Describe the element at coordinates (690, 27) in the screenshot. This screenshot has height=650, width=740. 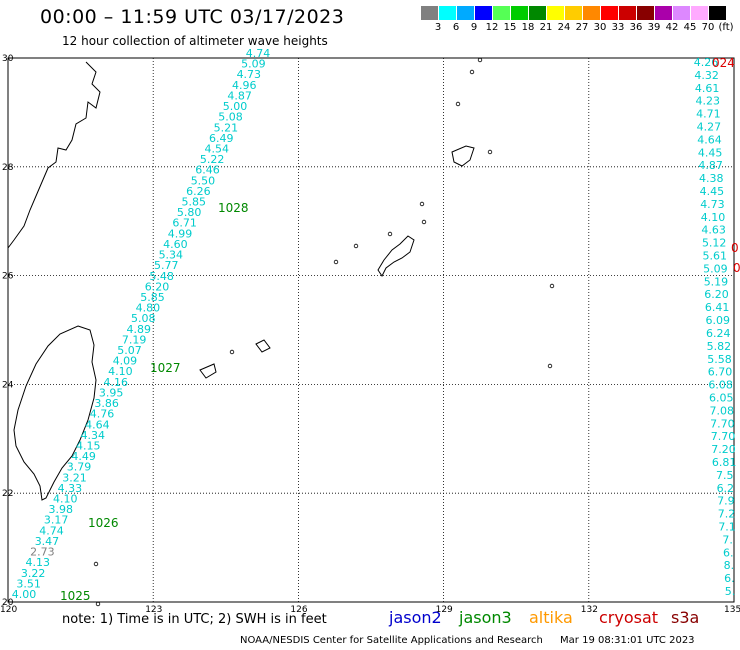
I see `scale-label: 45` at that location.